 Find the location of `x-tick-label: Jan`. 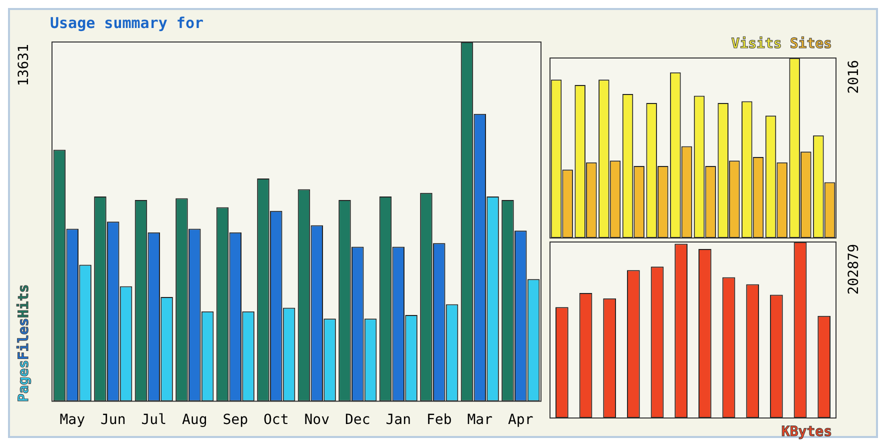

x-tick-label: Jan is located at coordinates (399, 420).